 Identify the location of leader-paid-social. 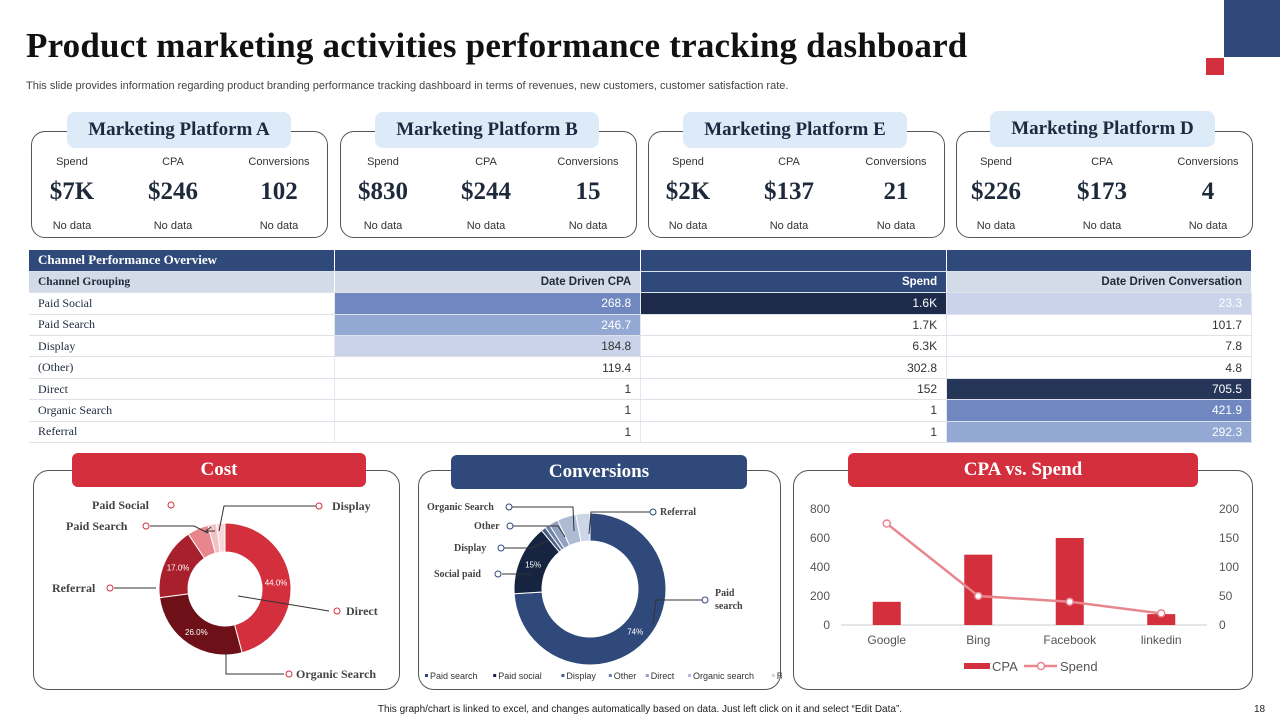
(209, 529).